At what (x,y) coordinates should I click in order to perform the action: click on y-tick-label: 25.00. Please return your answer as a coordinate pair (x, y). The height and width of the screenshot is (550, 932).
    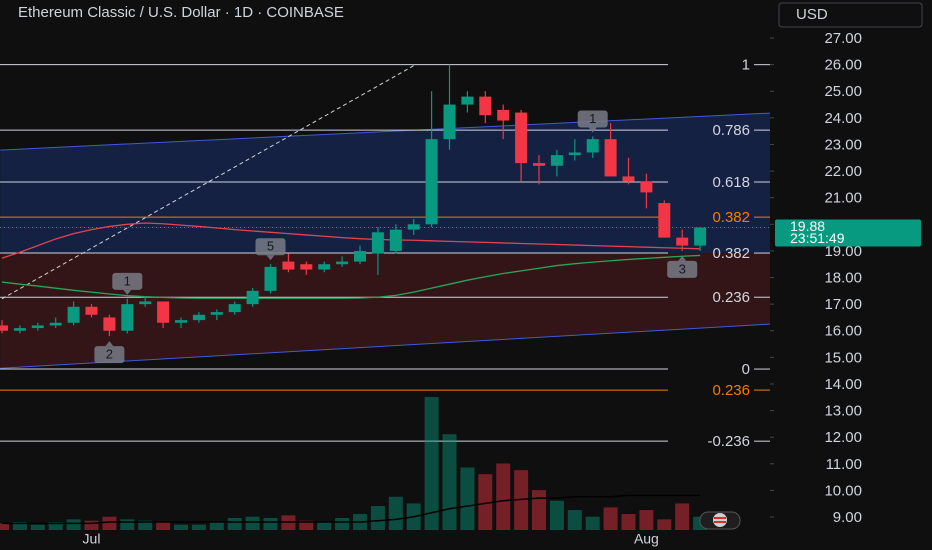
    Looking at the image, I should click on (843, 91).